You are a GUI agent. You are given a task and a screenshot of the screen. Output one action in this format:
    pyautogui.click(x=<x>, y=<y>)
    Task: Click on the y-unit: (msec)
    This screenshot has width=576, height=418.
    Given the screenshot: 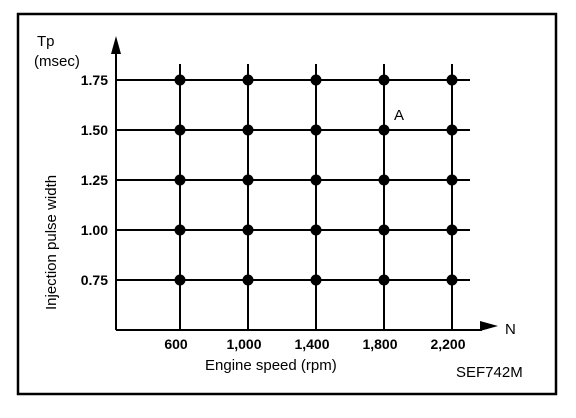 What is the action you would take?
    pyautogui.click(x=57, y=61)
    